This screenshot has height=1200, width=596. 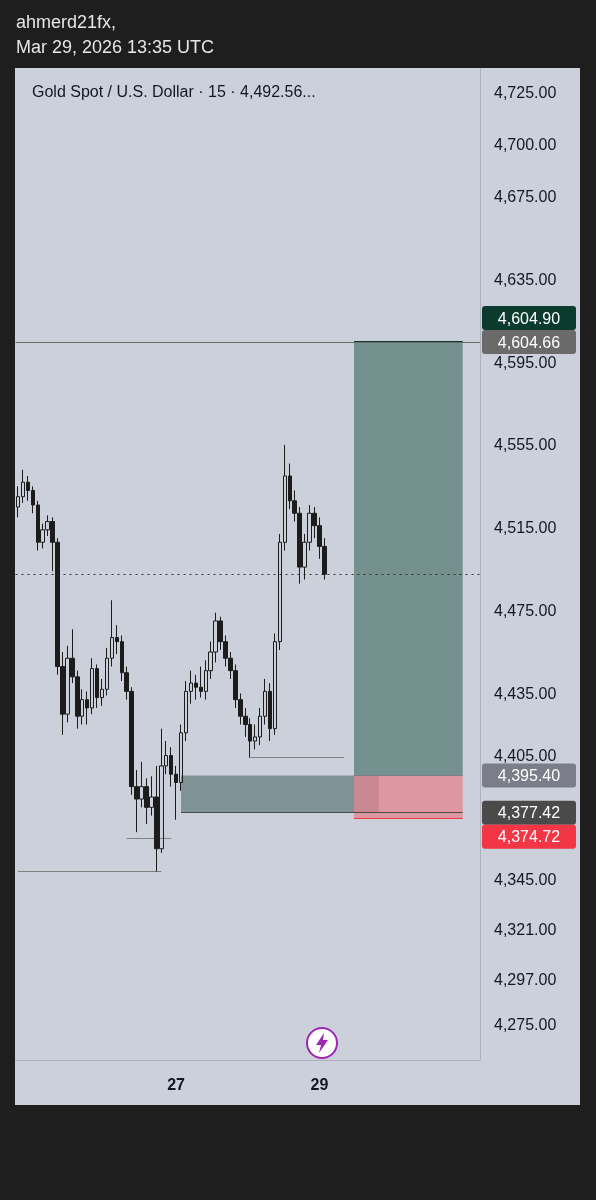 What do you see at coordinates (525, 196) in the screenshot?
I see `y-tick-label: 4,675.00` at bounding box center [525, 196].